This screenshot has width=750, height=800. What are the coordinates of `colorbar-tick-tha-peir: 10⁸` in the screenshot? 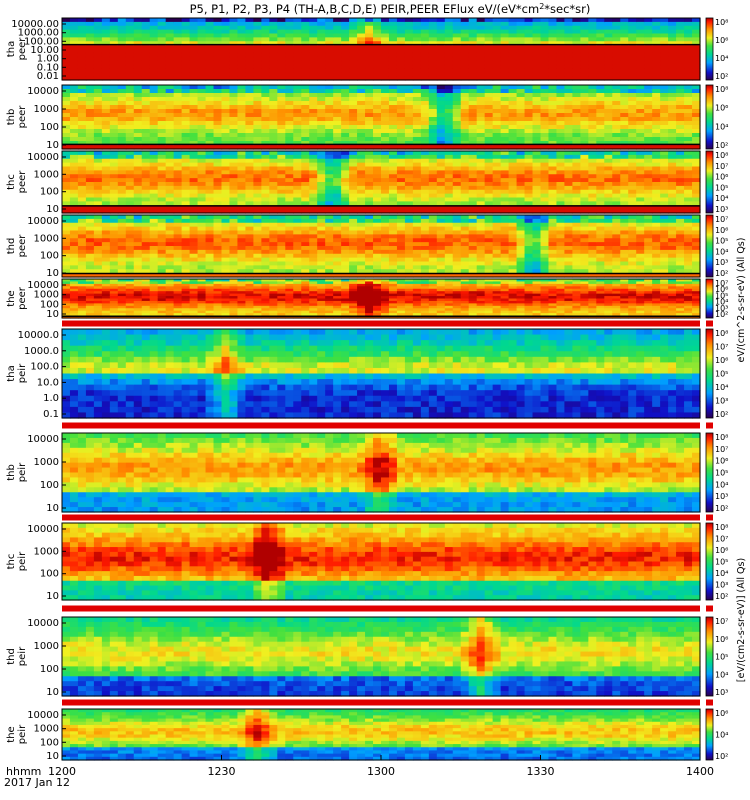 It's located at (721, 333).